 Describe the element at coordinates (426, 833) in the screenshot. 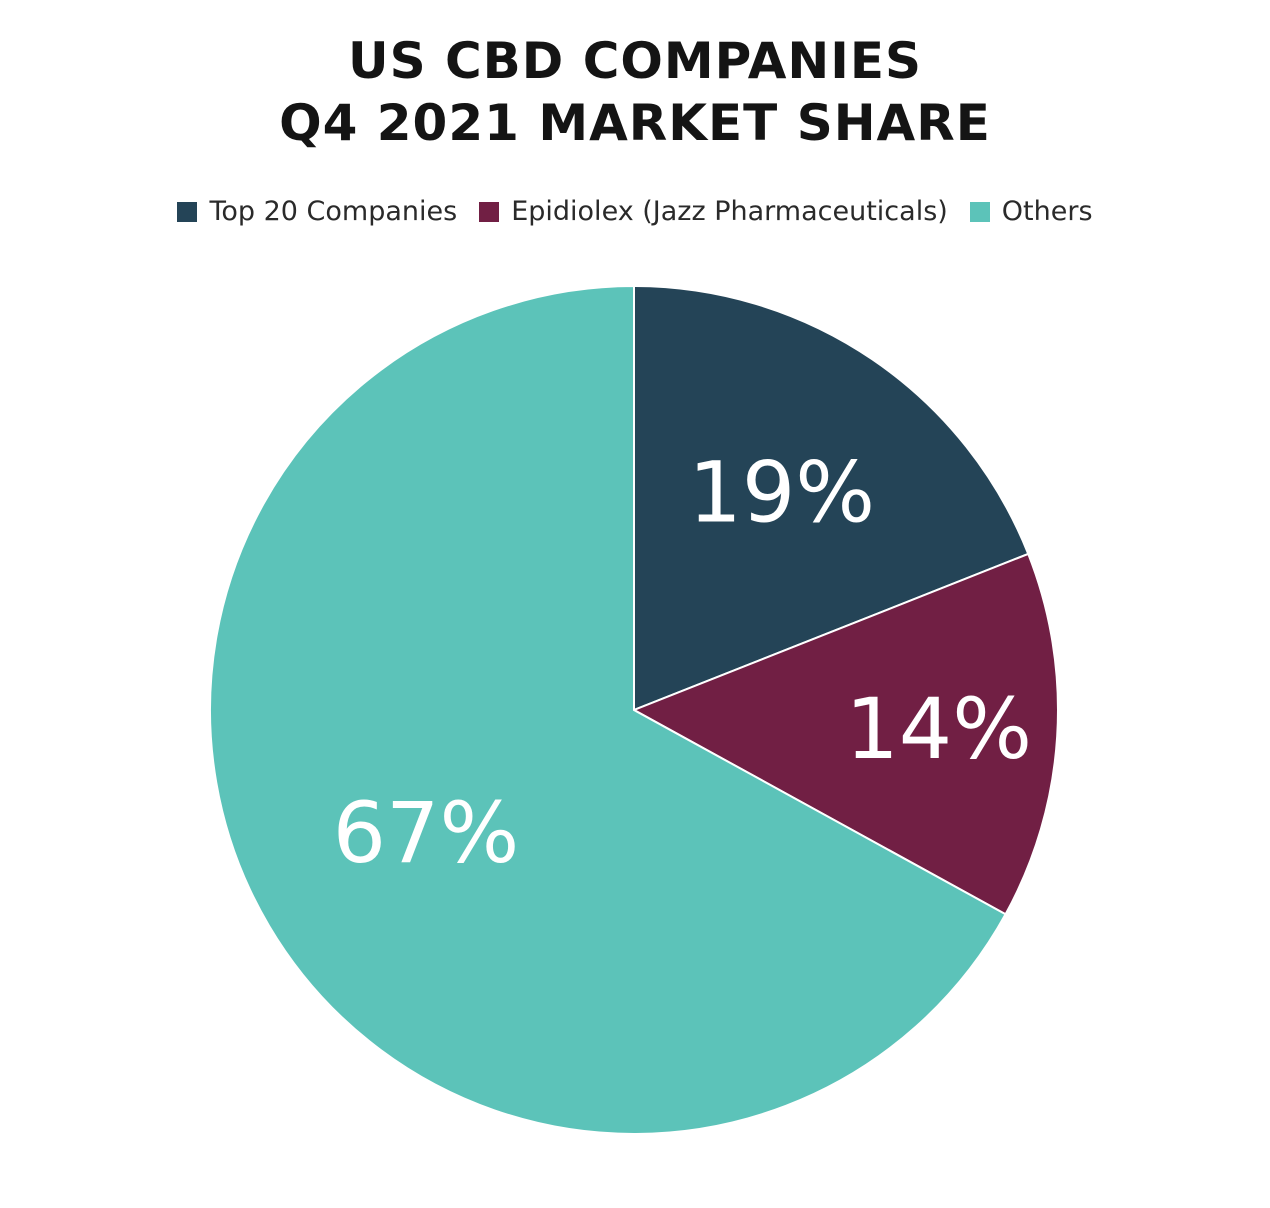

I see `slice-label-others: 67%` at that location.